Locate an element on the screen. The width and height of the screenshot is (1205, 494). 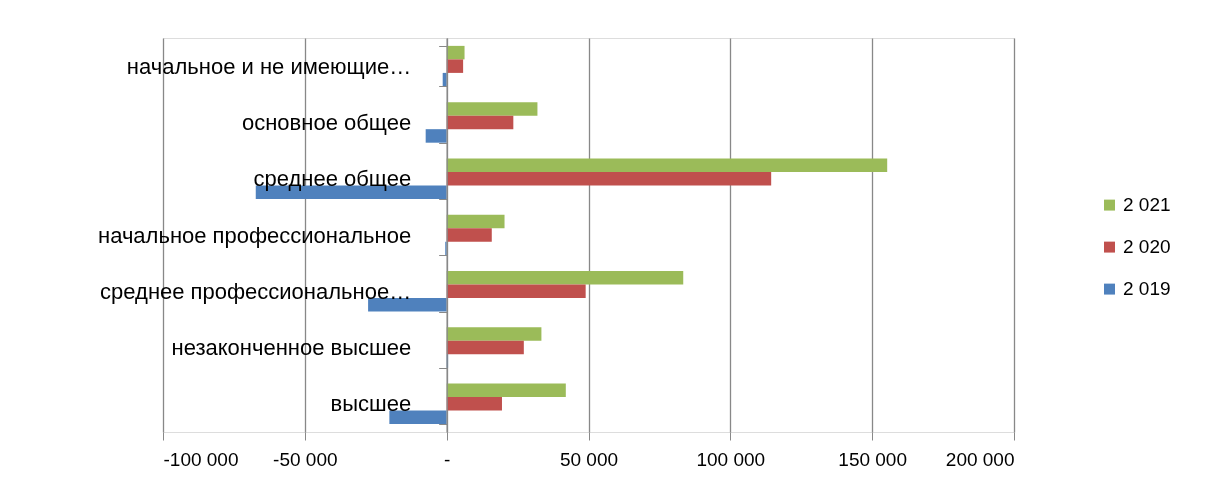
y-tick-label: незаконченное высшее is located at coordinates (291, 348).